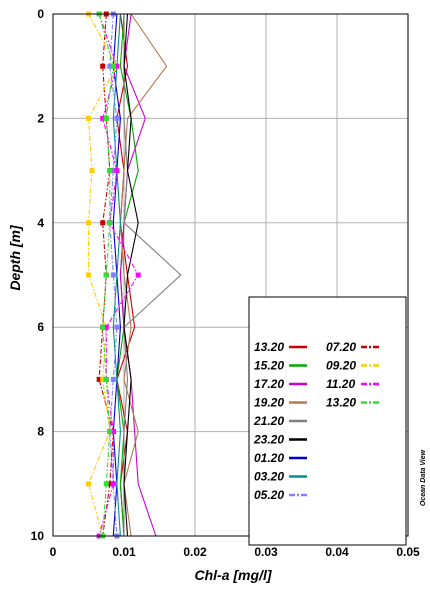  I want to click on x-axis-ticks: 0 0.01 0.02 0.03 0.04 0.05, so click(235, 552).